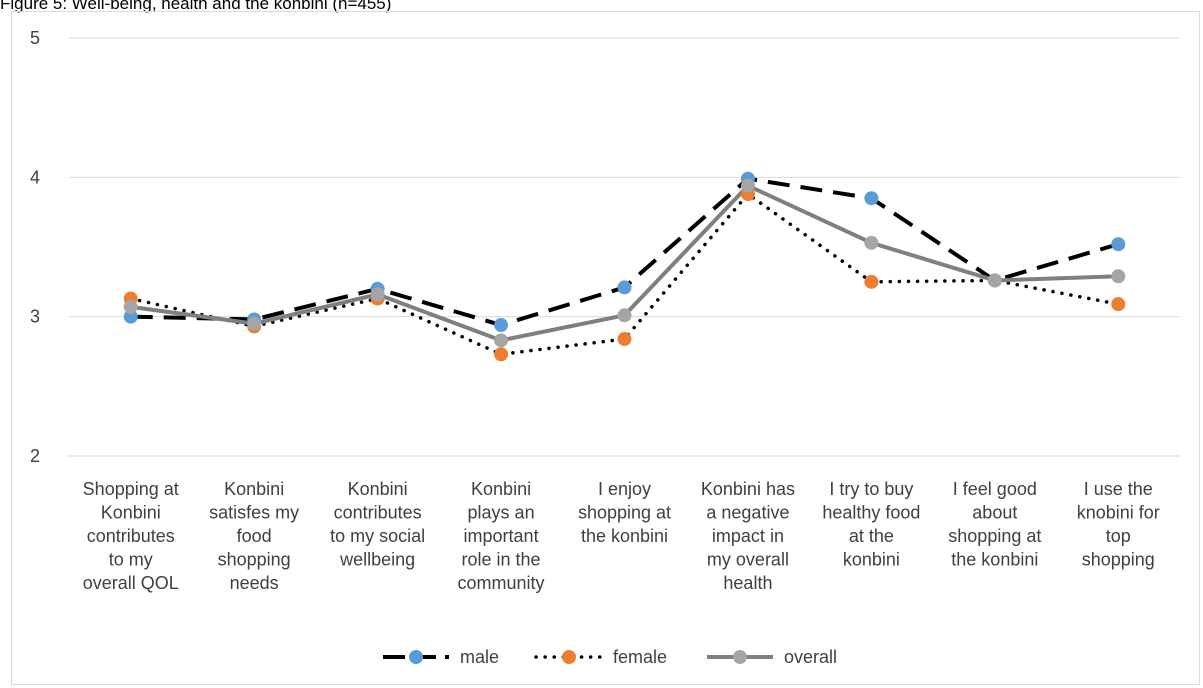  I want to click on x-tick-label-line: my overall, so click(748, 560).